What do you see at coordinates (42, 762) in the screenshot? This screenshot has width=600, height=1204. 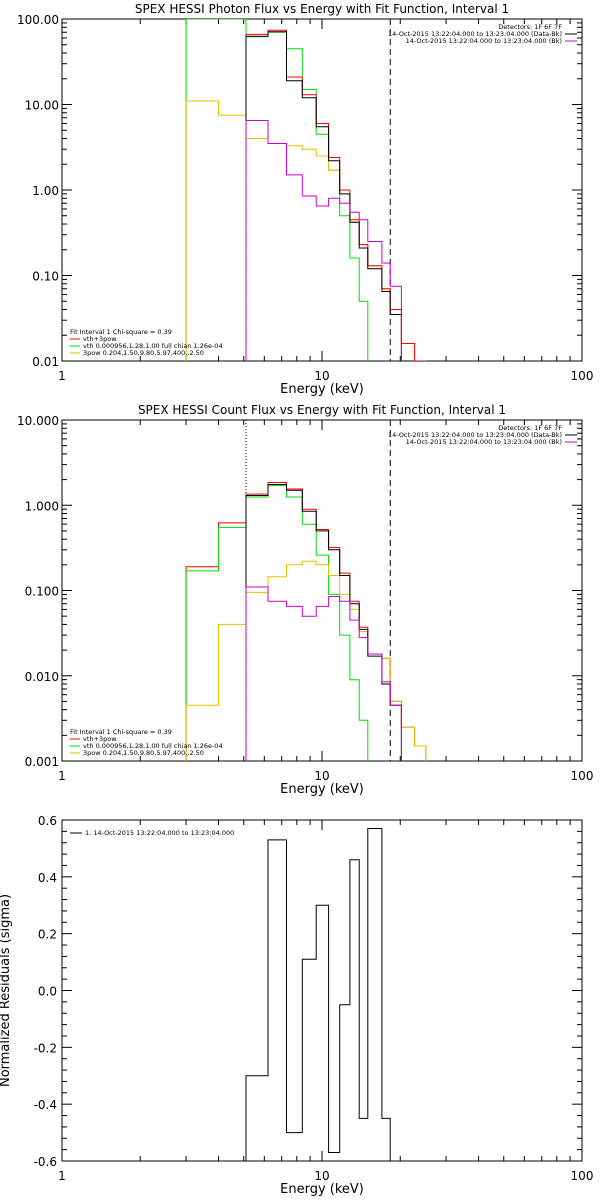 I see `y-tick-label: 0.001` at bounding box center [42, 762].